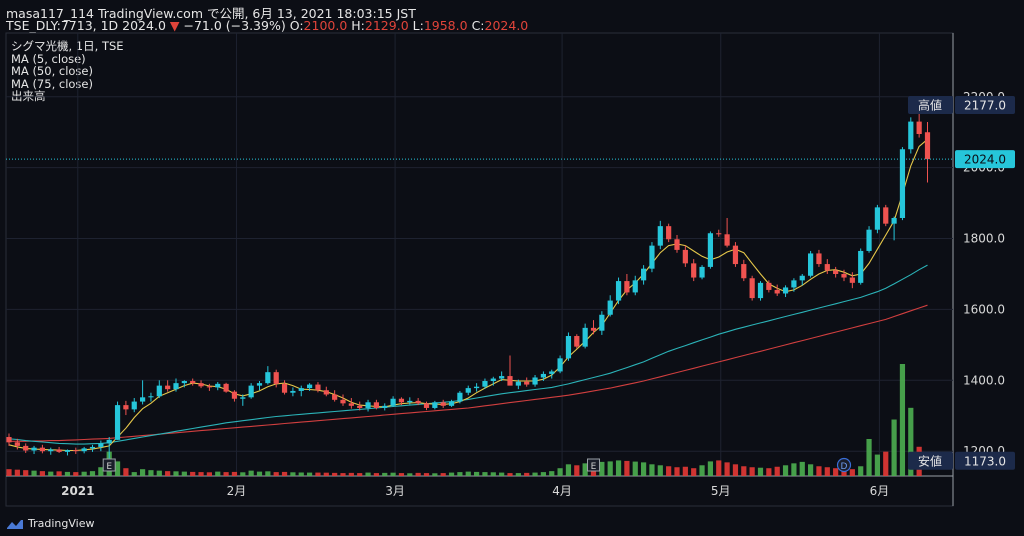  I want to click on legend-volume: 出来高, so click(28, 96).